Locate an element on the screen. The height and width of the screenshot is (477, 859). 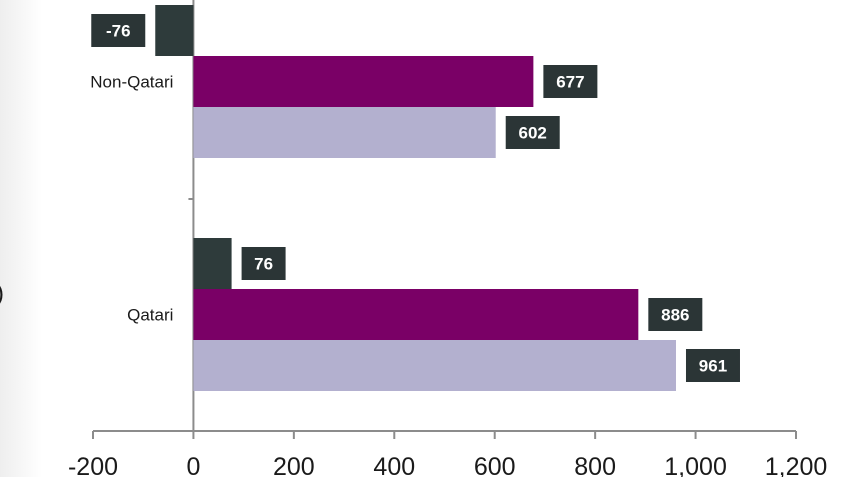
data-label: 677 is located at coordinates (570, 82).